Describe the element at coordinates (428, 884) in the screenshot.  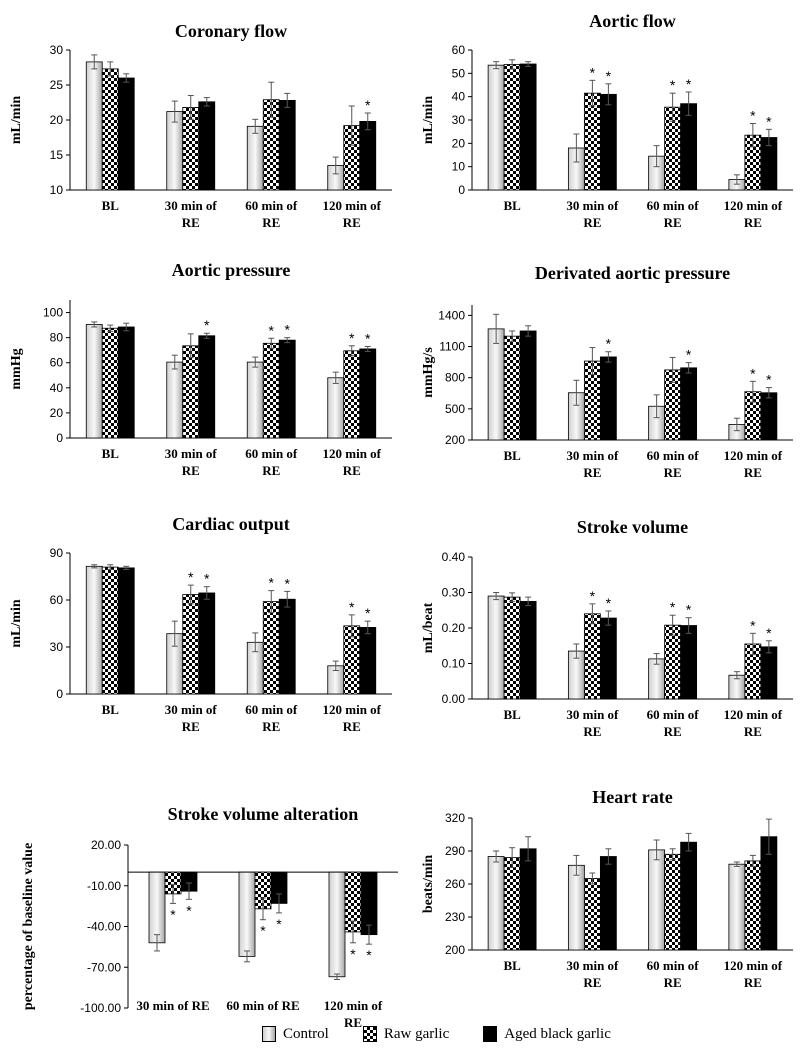
I see `y-axis-label: beats/min` at that location.